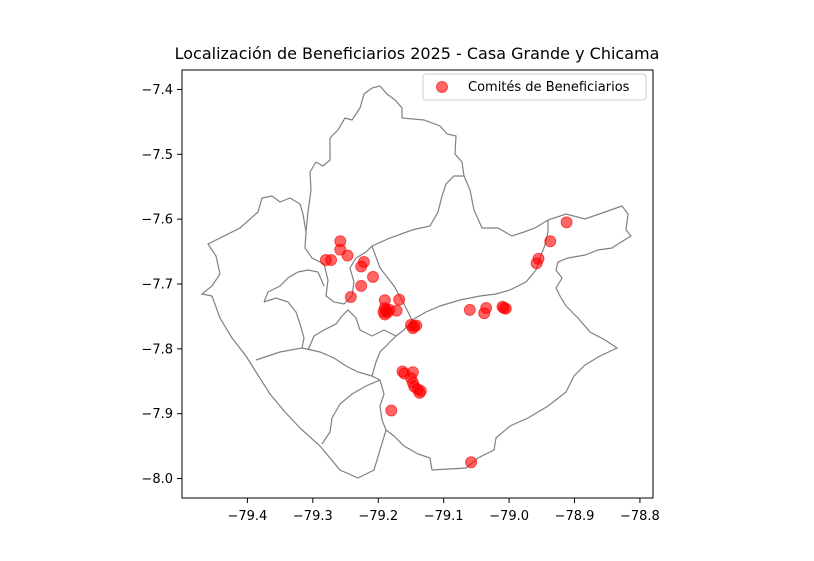 This screenshot has height=561, width=814. What do you see at coordinates (509, 516) in the screenshot?
I see `x-tick-label: −79.0` at bounding box center [509, 516].